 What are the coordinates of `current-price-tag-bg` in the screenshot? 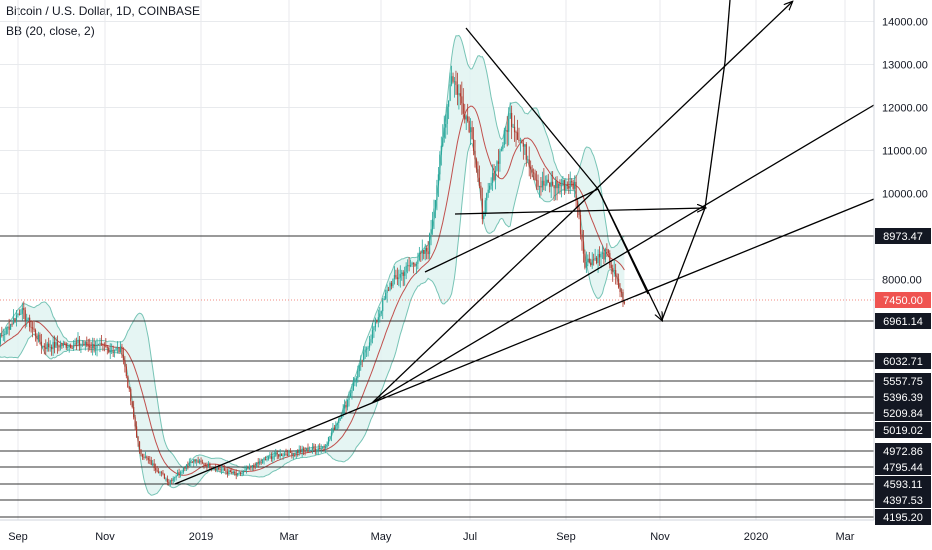 It's located at (903, 300).